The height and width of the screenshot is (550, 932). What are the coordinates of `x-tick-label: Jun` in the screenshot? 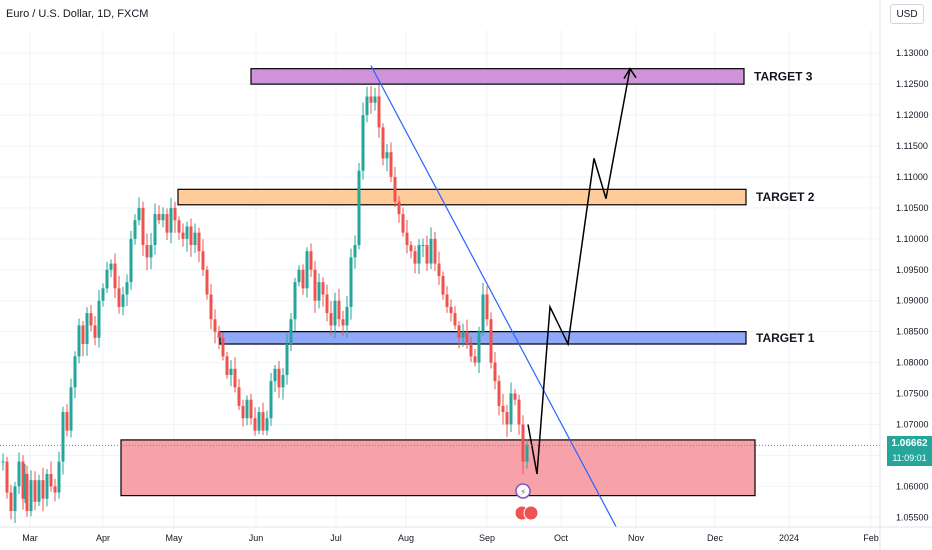 It's located at (256, 538).